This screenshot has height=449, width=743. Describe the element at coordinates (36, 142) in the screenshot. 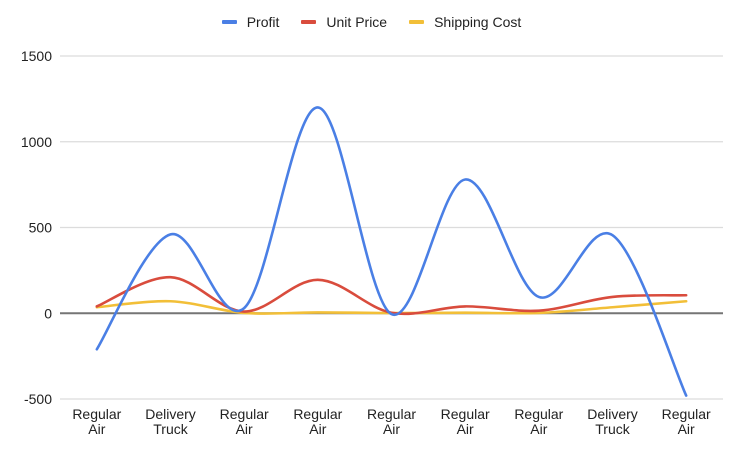

I see `y-tick-label: 1000` at that location.